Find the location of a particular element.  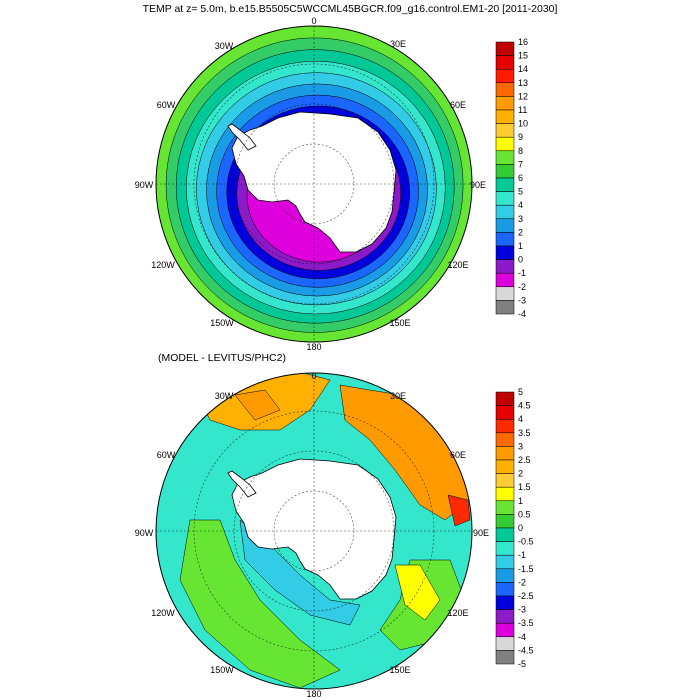

colorbar-label: 16 is located at coordinates (523, 42).